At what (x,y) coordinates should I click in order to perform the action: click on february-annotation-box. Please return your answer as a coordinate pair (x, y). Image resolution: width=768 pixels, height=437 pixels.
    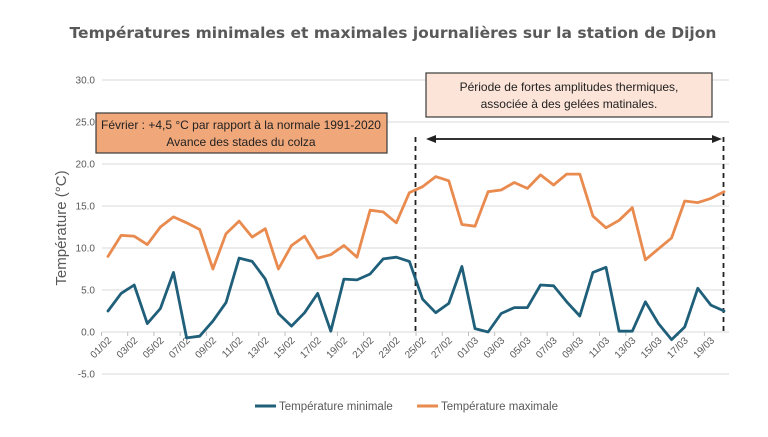
    Looking at the image, I should click on (241, 133).